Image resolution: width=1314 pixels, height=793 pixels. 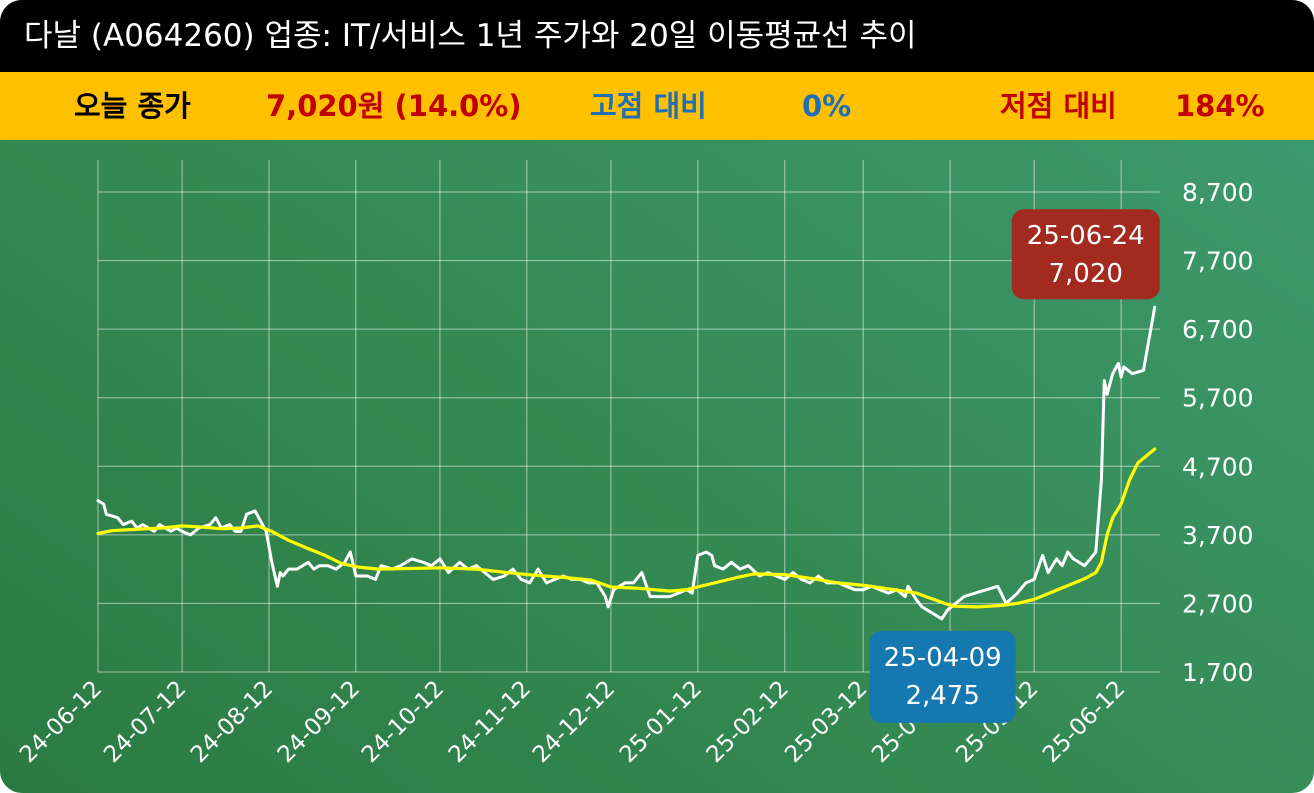 What do you see at coordinates (1218, 398) in the screenshot?
I see `y-tick-label: 5,700` at bounding box center [1218, 398].